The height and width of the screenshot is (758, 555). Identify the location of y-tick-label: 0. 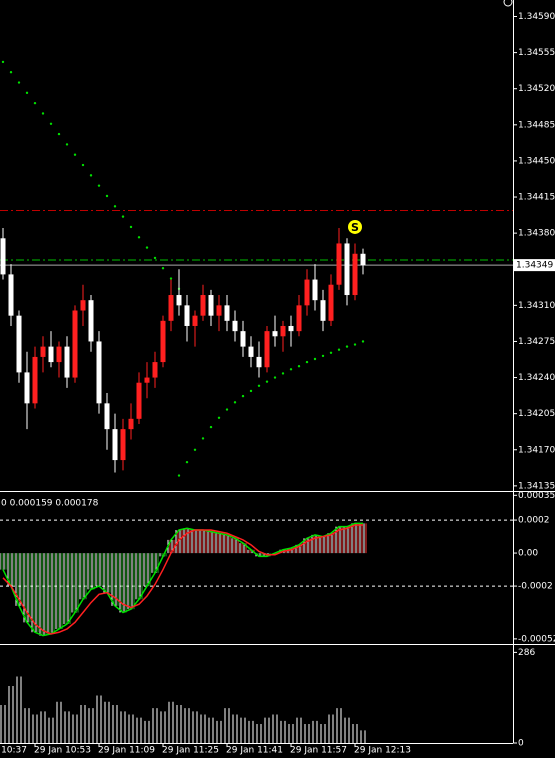
(521, 744).